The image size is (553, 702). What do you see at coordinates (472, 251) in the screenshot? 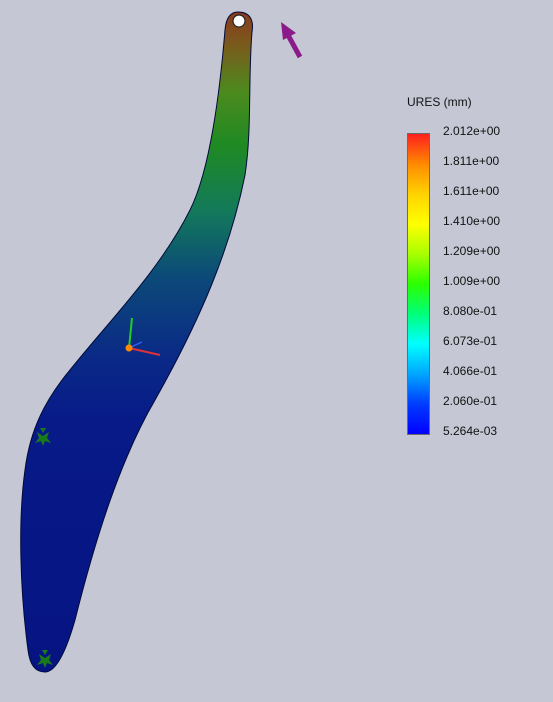
I see `legend-tick-label: 1.209e+00` at bounding box center [472, 251].